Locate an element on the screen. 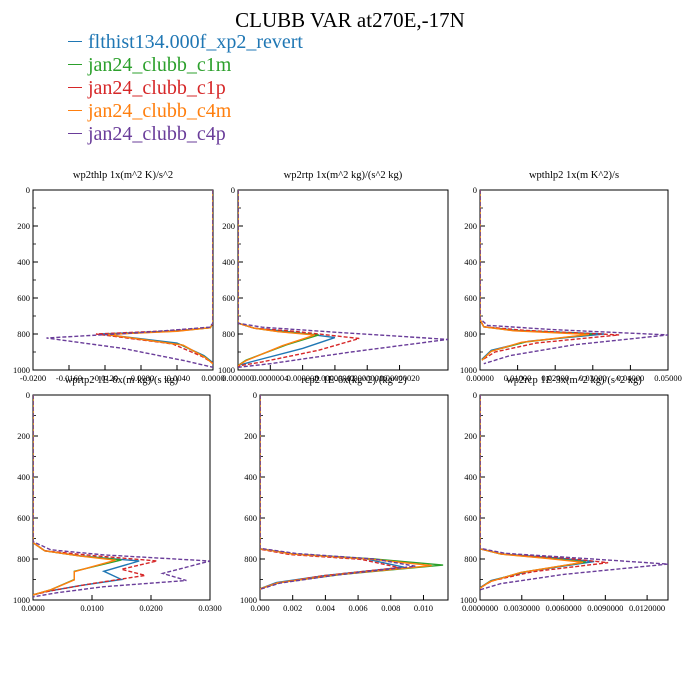 The image size is (700, 700). chart-title: rcp2 1E-6x(kg^2)/(kg^2) is located at coordinates (354, 380).